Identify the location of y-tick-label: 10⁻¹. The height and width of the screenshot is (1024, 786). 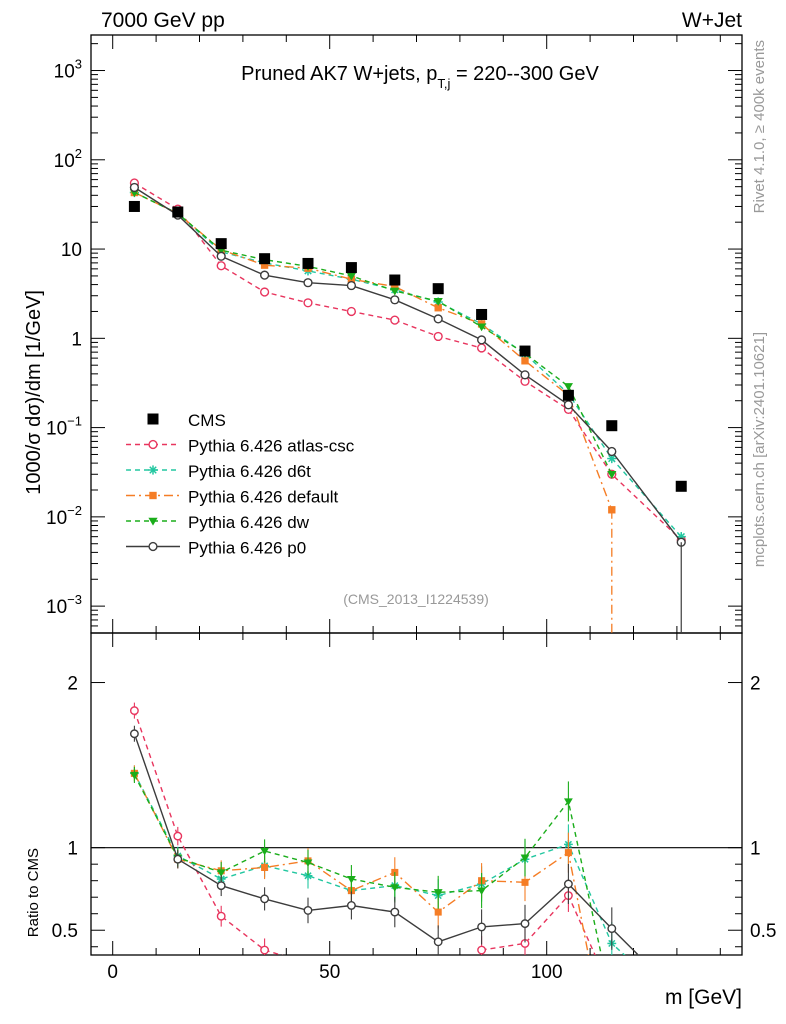
(64, 427).